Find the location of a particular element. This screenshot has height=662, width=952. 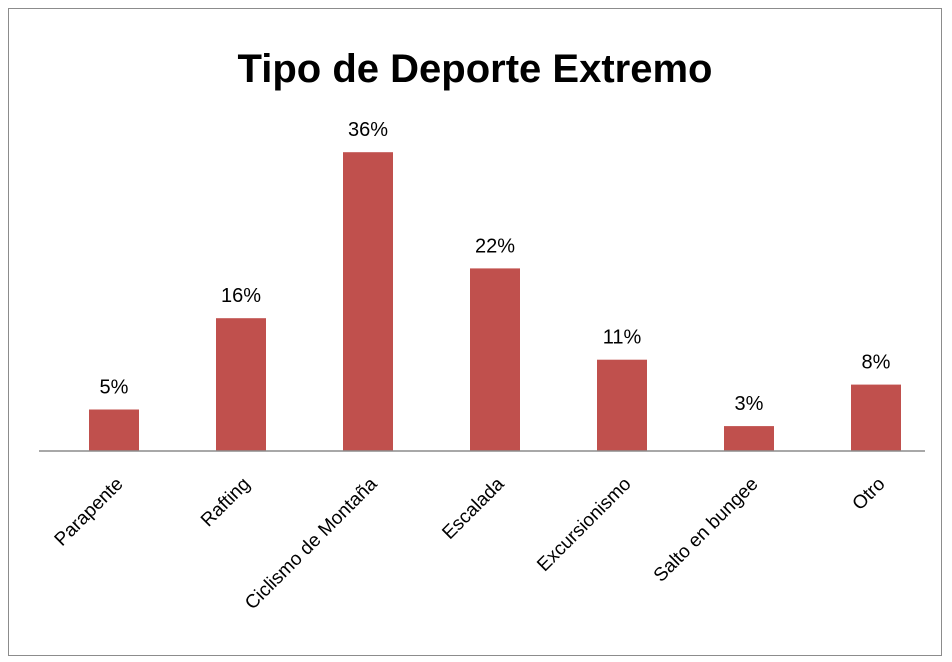

category-label-ciclismo-de-montana: Ciclismo de Montaña is located at coordinates (311, 543).